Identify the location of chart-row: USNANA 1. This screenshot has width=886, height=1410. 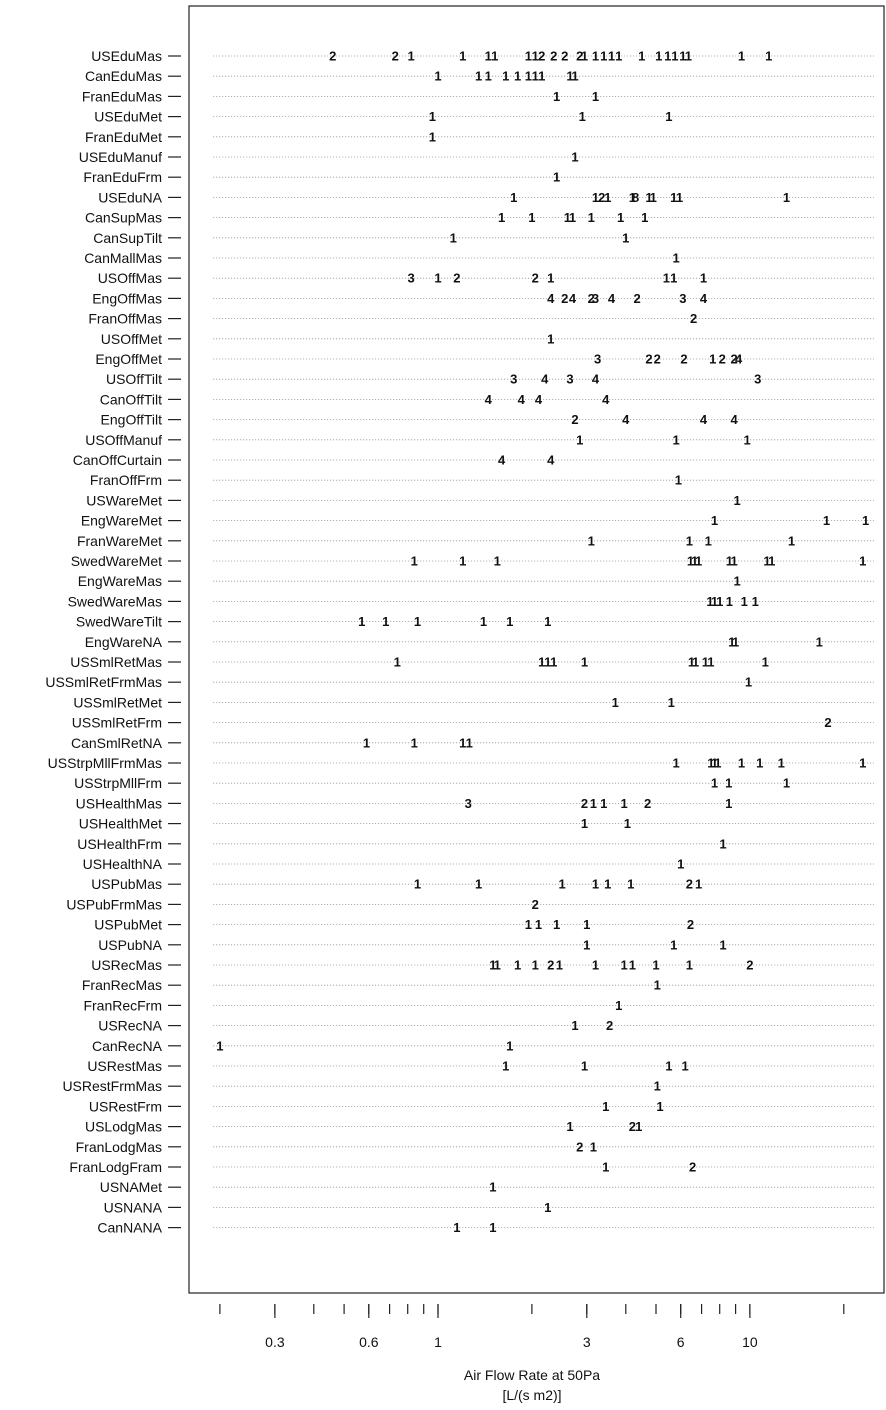
(489, 1207).